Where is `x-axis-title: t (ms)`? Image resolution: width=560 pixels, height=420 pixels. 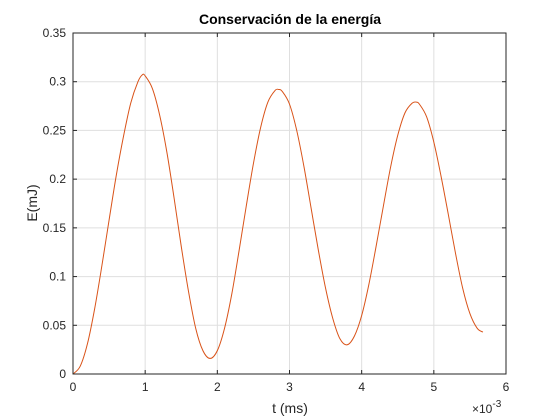
x-axis-title: t (ms) is located at coordinates (290, 408).